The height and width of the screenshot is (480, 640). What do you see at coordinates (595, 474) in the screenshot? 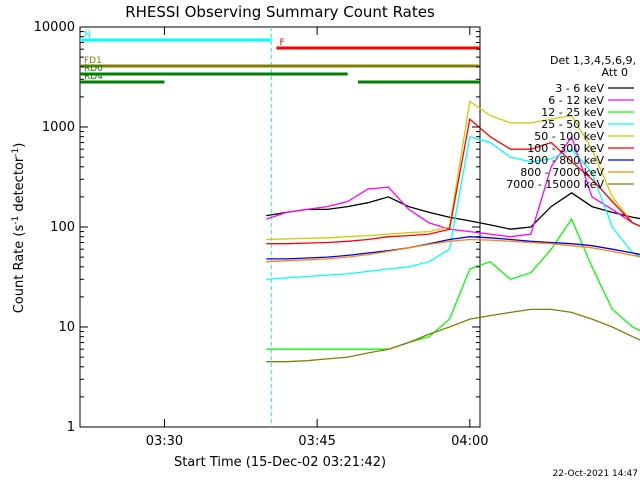
I see `footer-date: 22-Oct-2021 14:47` at bounding box center [595, 474].